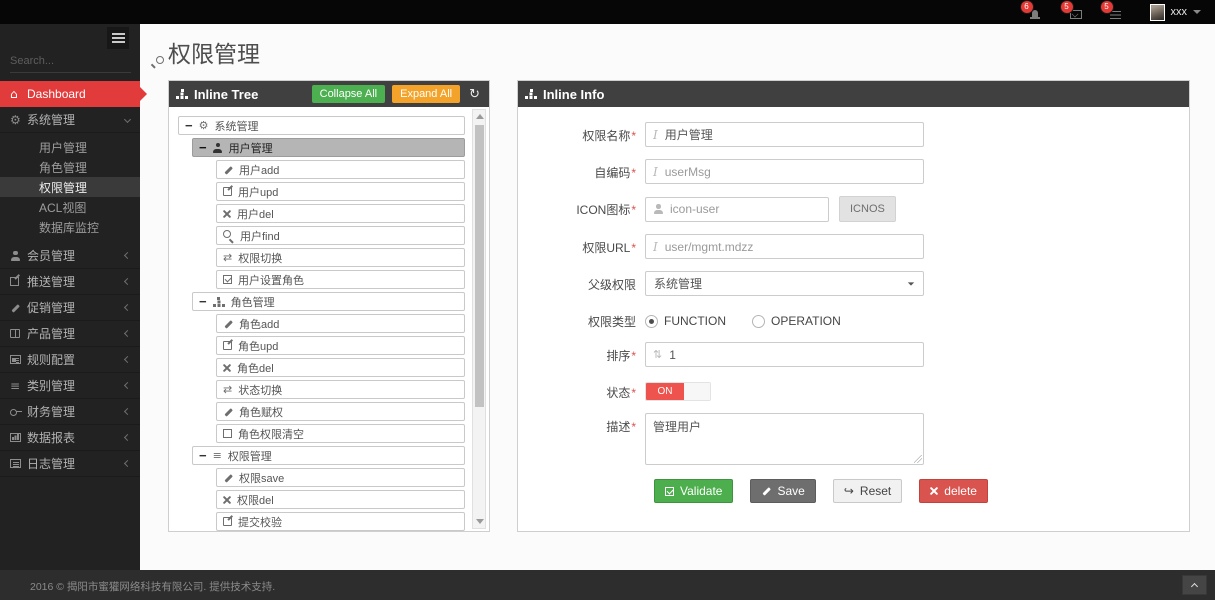 Image resolution: width=1215 pixels, height=600 pixels. I want to click on user-name: xxx, so click(1179, 12).